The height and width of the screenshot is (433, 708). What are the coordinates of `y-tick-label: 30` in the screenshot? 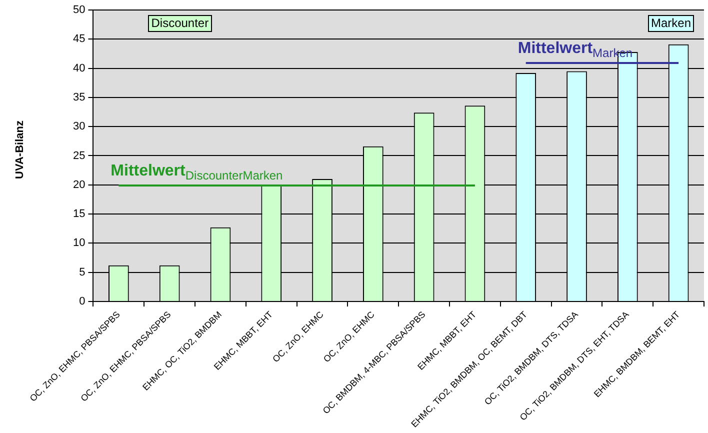 It's located at (79, 126).